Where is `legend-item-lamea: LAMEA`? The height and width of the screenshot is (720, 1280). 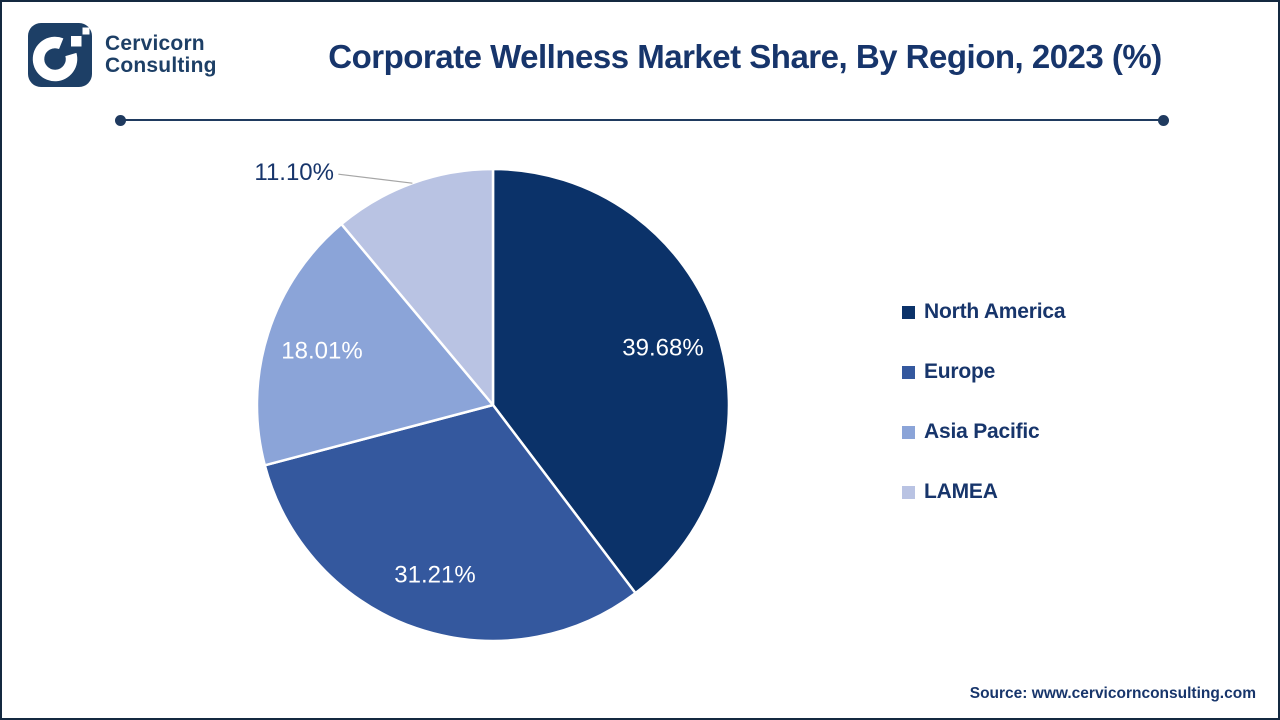 legend-item-lamea: LAMEA is located at coordinates (983, 492).